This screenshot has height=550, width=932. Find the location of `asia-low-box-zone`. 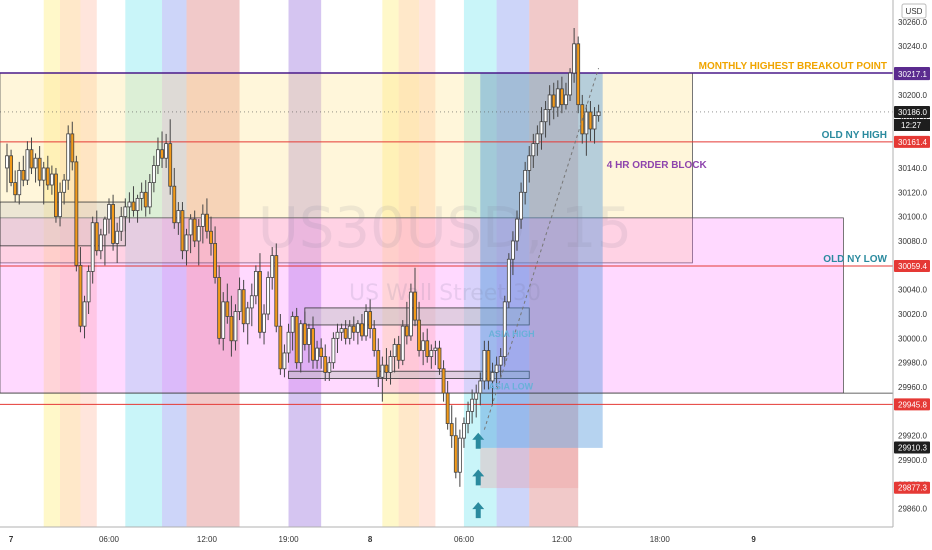

asia-low-box-zone is located at coordinates (409, 374).